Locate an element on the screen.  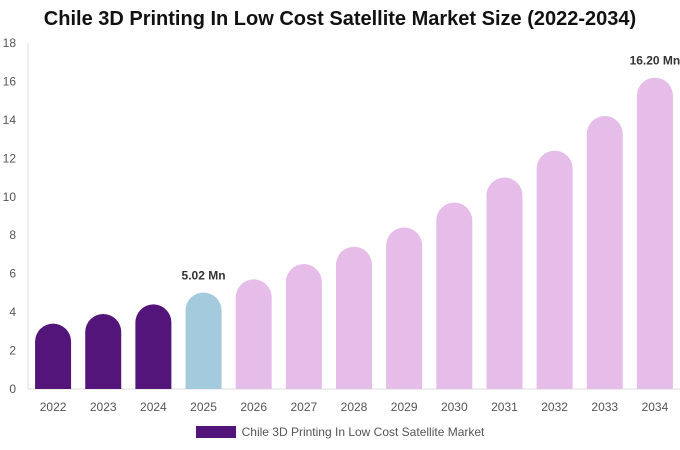
bar-2027 is located at coordinates (303, 326).